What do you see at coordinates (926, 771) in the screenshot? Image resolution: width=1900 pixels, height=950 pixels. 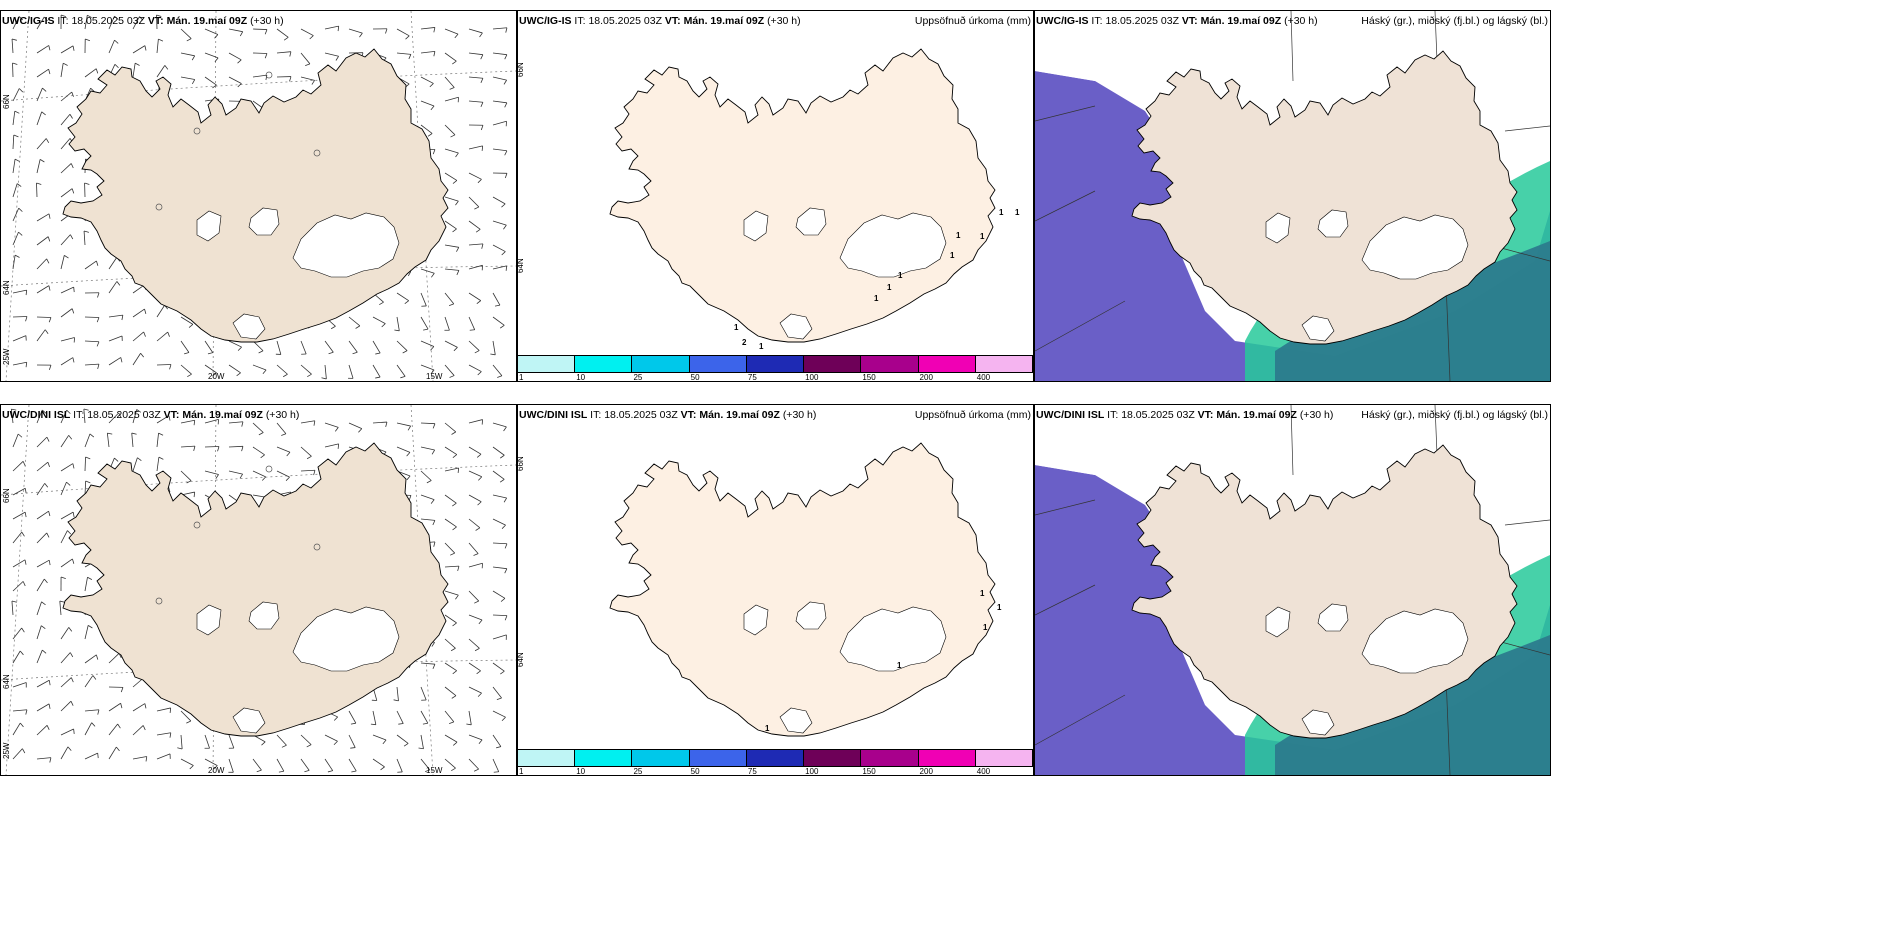 I see `colorbar-tick-label: 200` at bounding box center [926, 771].